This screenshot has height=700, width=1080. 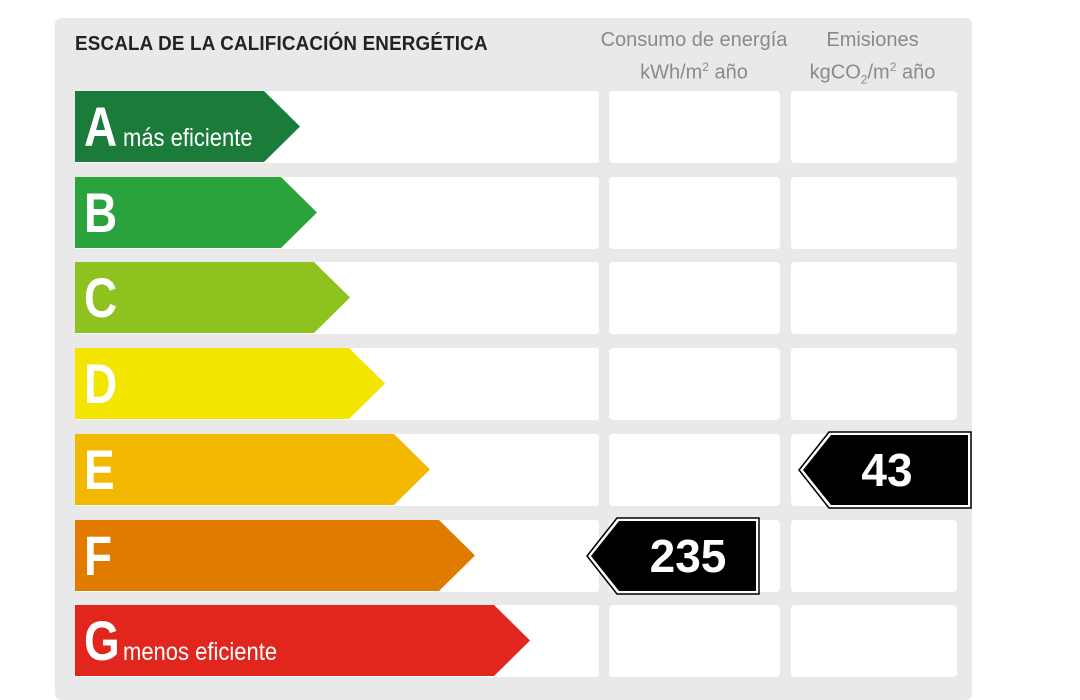 I want to click on rating-letter: D, so click(x=101, y=383).